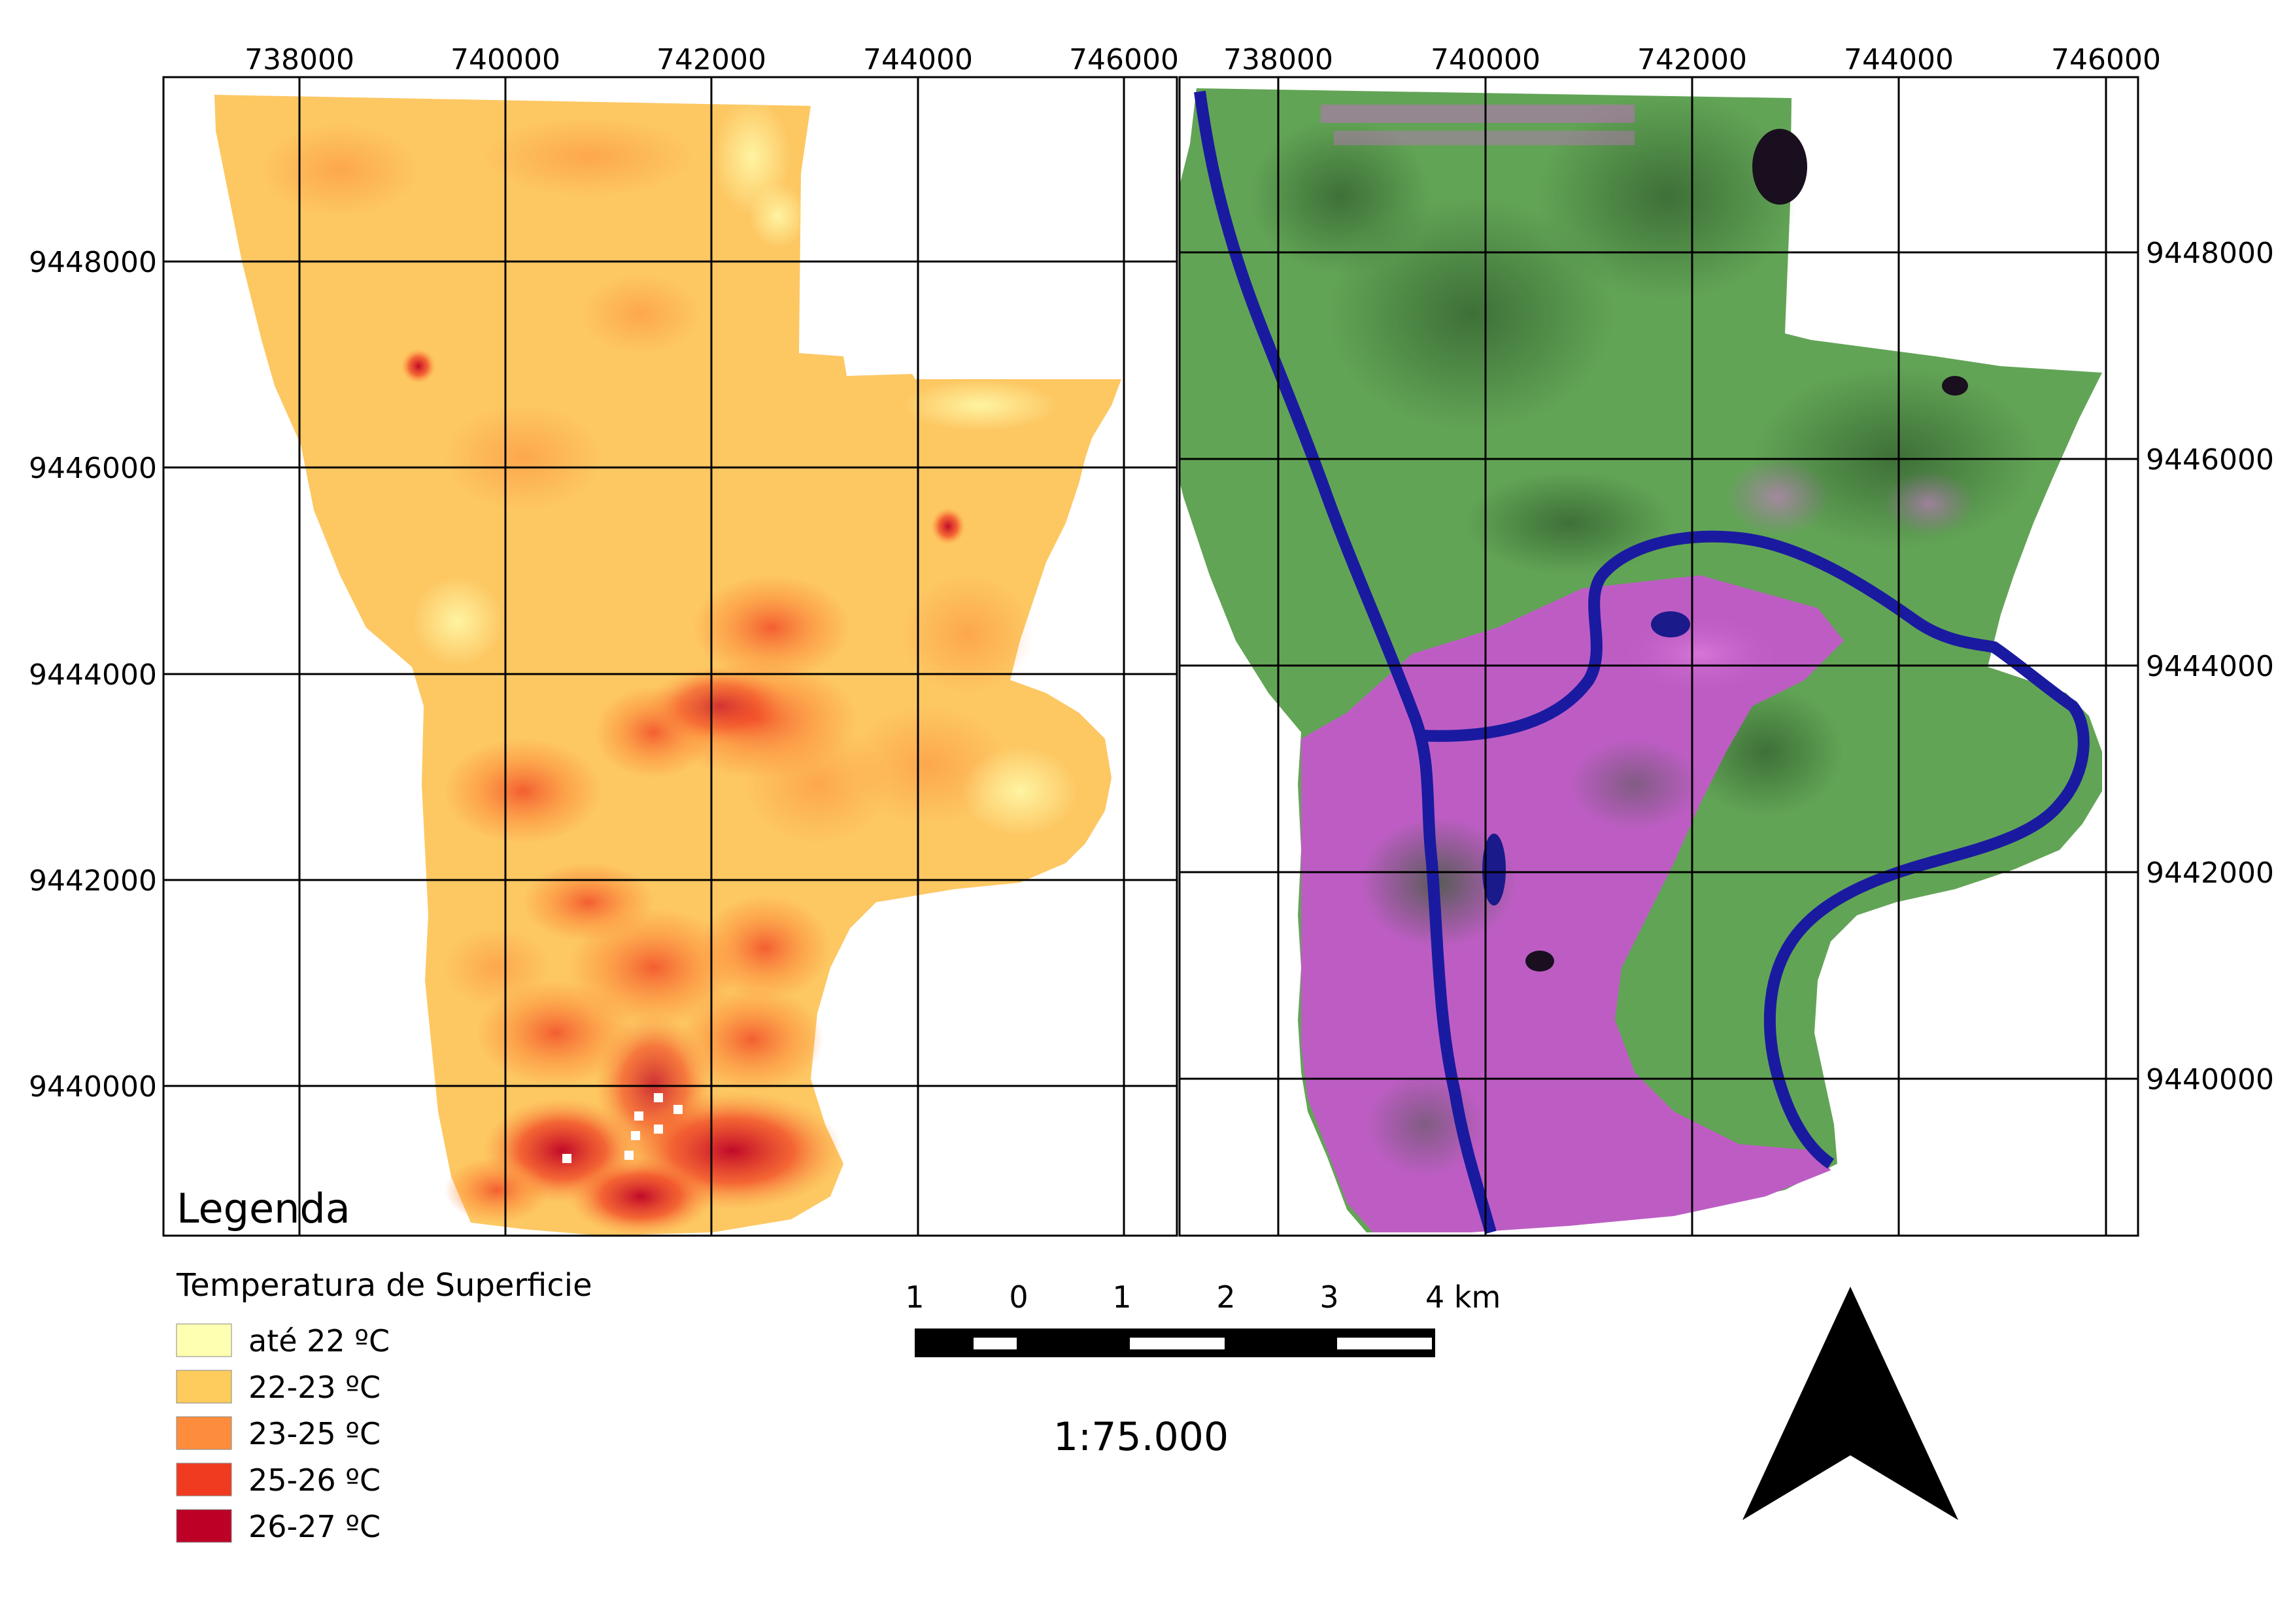 The image size is (2293, 1624). Describe the element at coordinates (1225, 1297) in the screenshot. I see `scale-label: 2` at that location.